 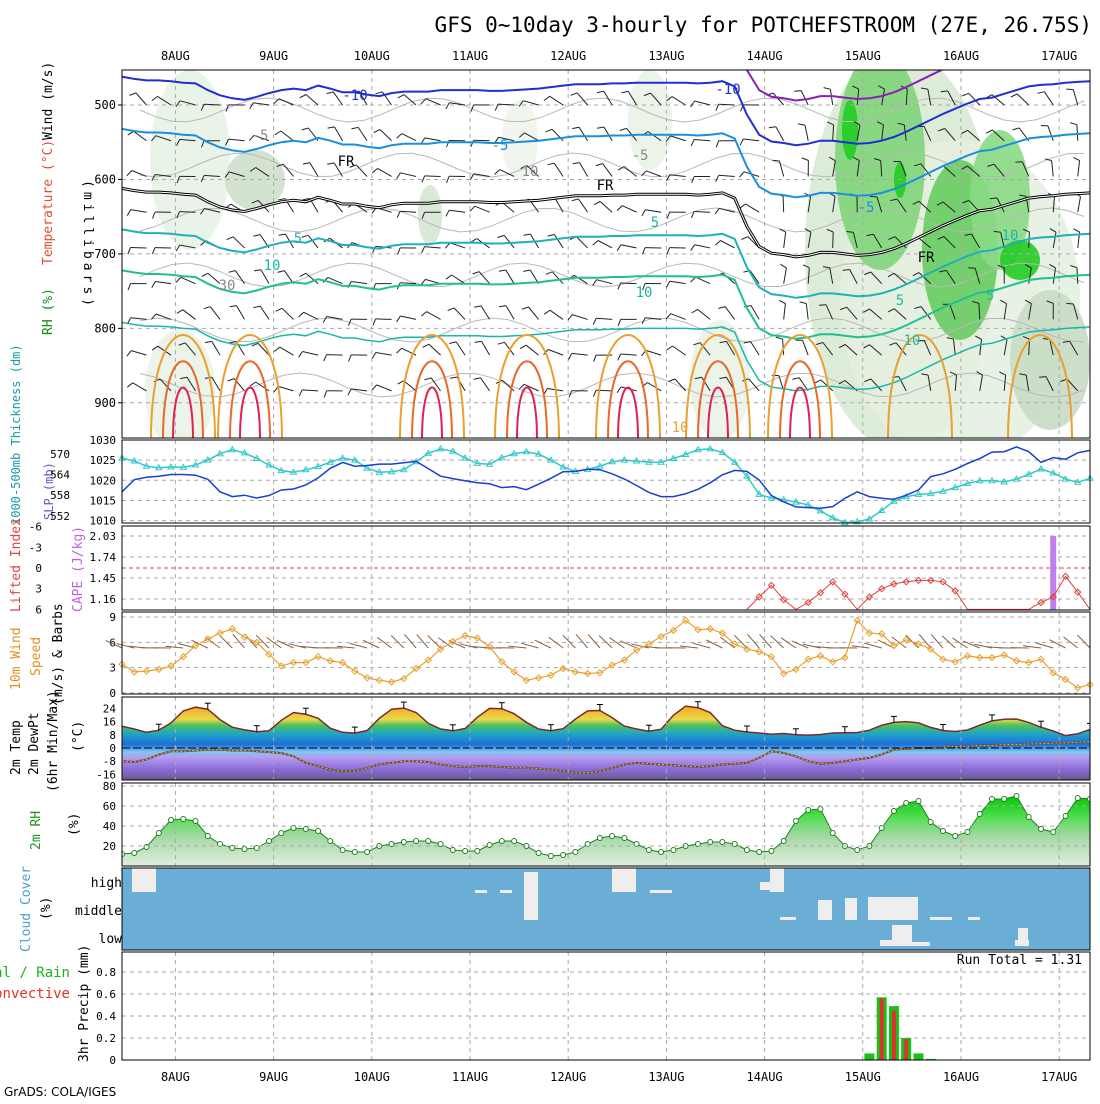 I want to click on isotherm-label: 5, so click(x=298, y=239).